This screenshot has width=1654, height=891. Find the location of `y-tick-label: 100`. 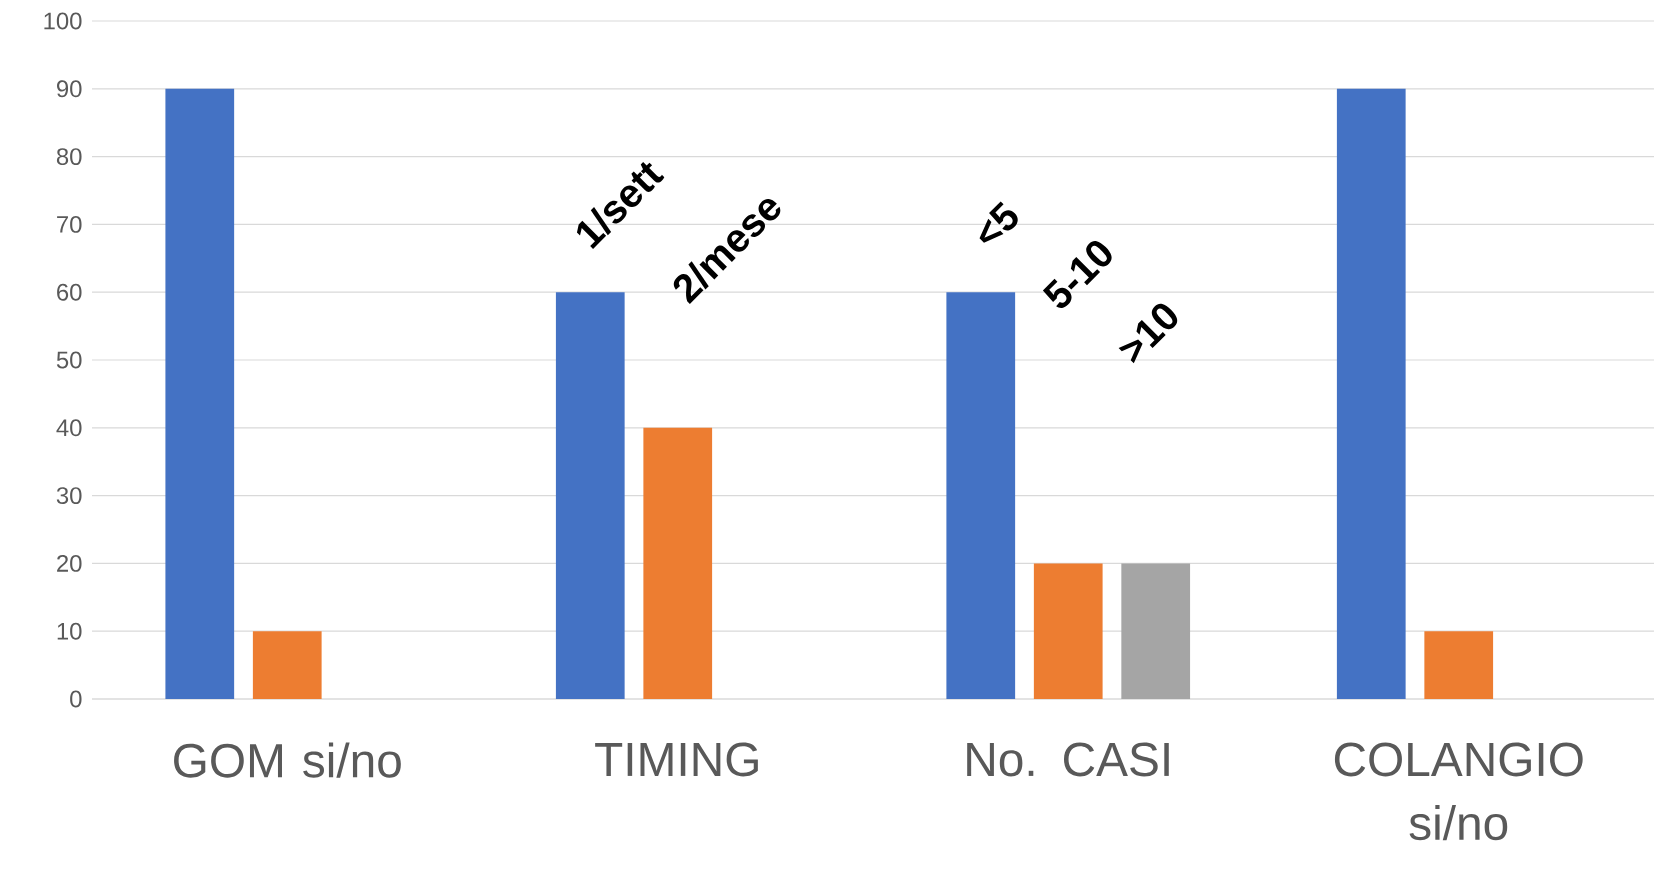

y-tick-label: 100 is located at coordinates (63, 21).